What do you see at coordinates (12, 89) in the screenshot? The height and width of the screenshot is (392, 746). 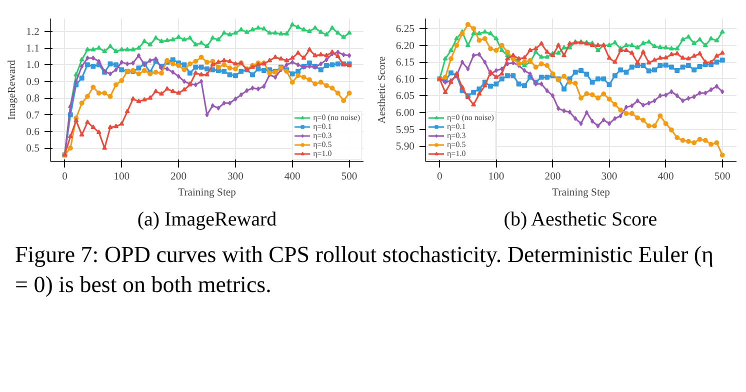 I see `y-axis-title: ImageReward` at bounding box center [12, 89].